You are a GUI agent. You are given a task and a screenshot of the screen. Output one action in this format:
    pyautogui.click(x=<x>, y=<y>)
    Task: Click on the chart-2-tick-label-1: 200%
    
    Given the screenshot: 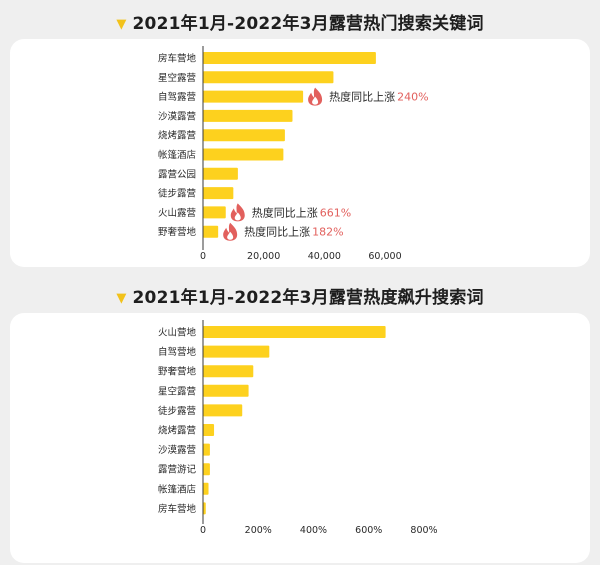 What is the action you would take?
    pyautogui.click(x=258, y=530)
    